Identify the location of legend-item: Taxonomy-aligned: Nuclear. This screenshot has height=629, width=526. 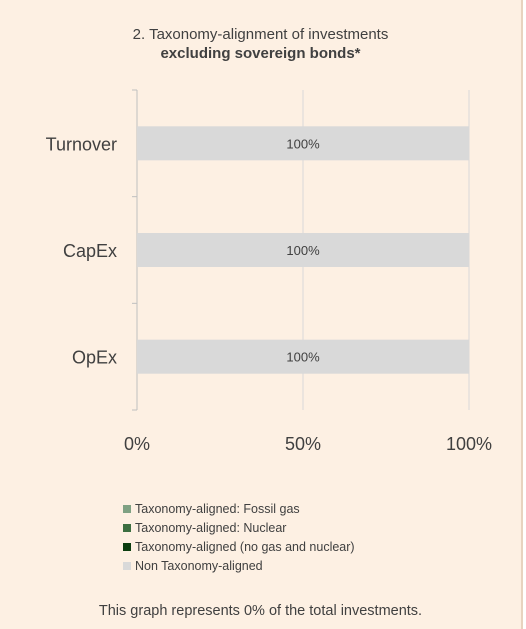
(239, 527).